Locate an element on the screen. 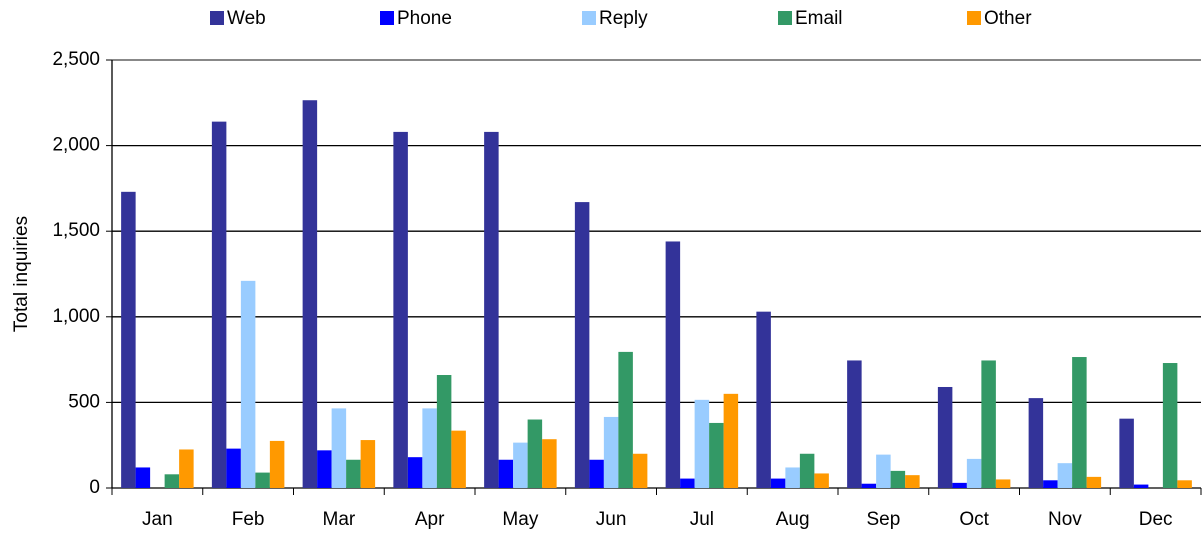  y-tick-label: 1,000 is located at coordinates (76, 316).